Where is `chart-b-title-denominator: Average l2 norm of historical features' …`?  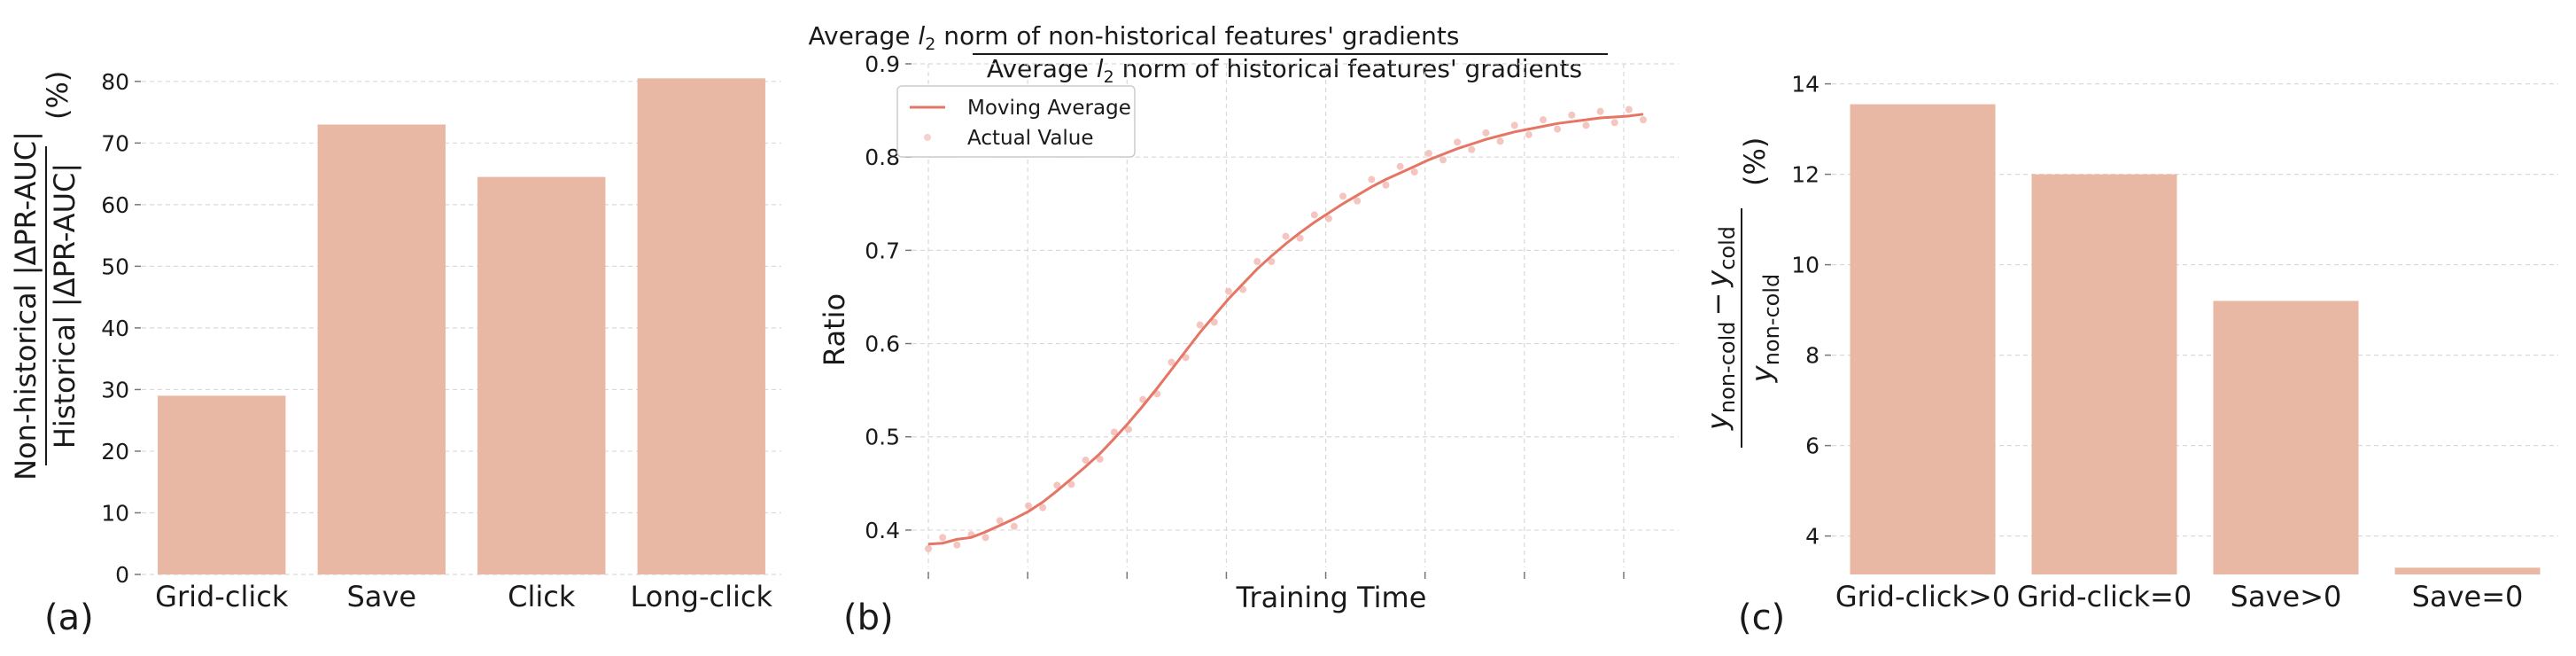
chart-b-title-denominator: Average l2 norm of historical features' … is located at coordinates (1284, 70).